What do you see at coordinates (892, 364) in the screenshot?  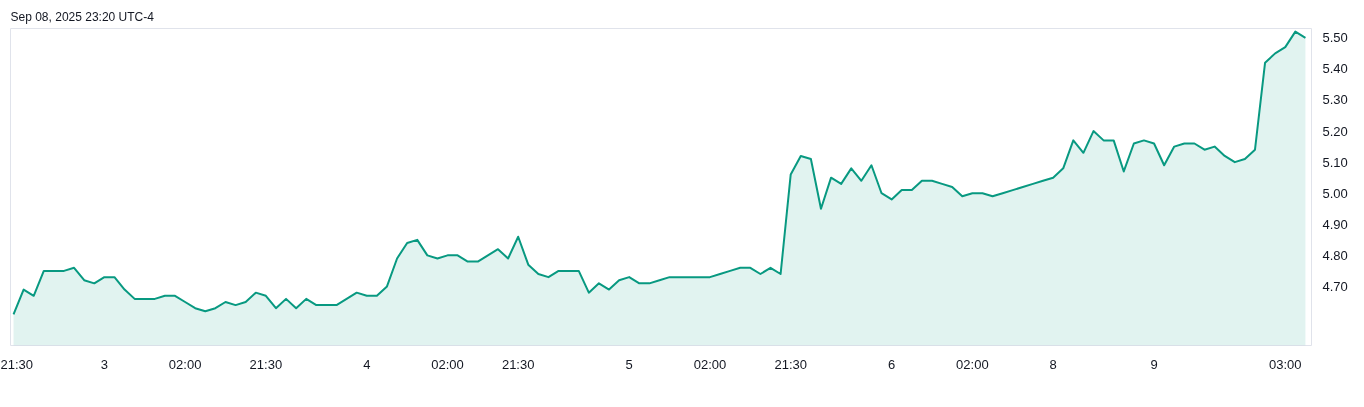 I see `x-tick-label: 6` at bounding box center [892, 364].